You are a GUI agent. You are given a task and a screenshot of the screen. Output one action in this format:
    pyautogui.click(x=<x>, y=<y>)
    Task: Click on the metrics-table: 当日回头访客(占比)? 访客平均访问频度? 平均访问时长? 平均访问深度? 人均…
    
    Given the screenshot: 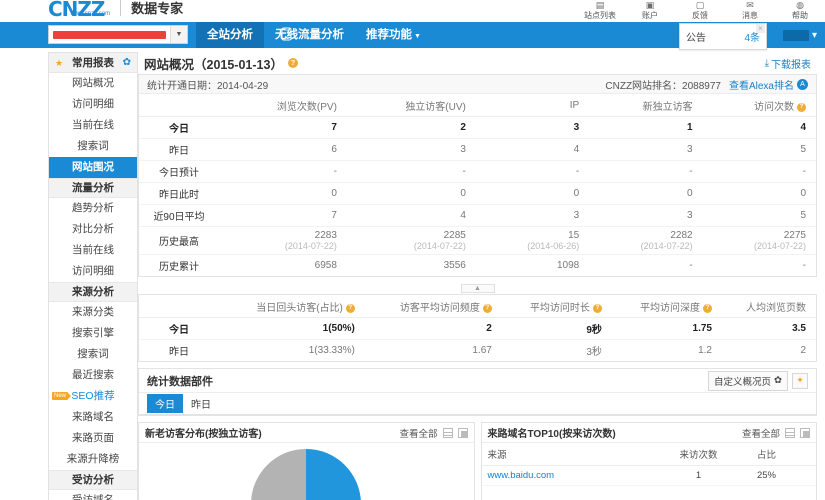 What is the action you would take?
    pyautogui.click(x=477, y=328)
    